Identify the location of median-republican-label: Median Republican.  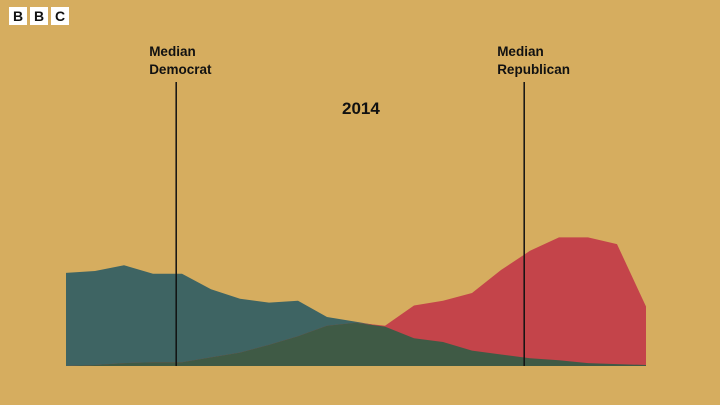
(533, 60).